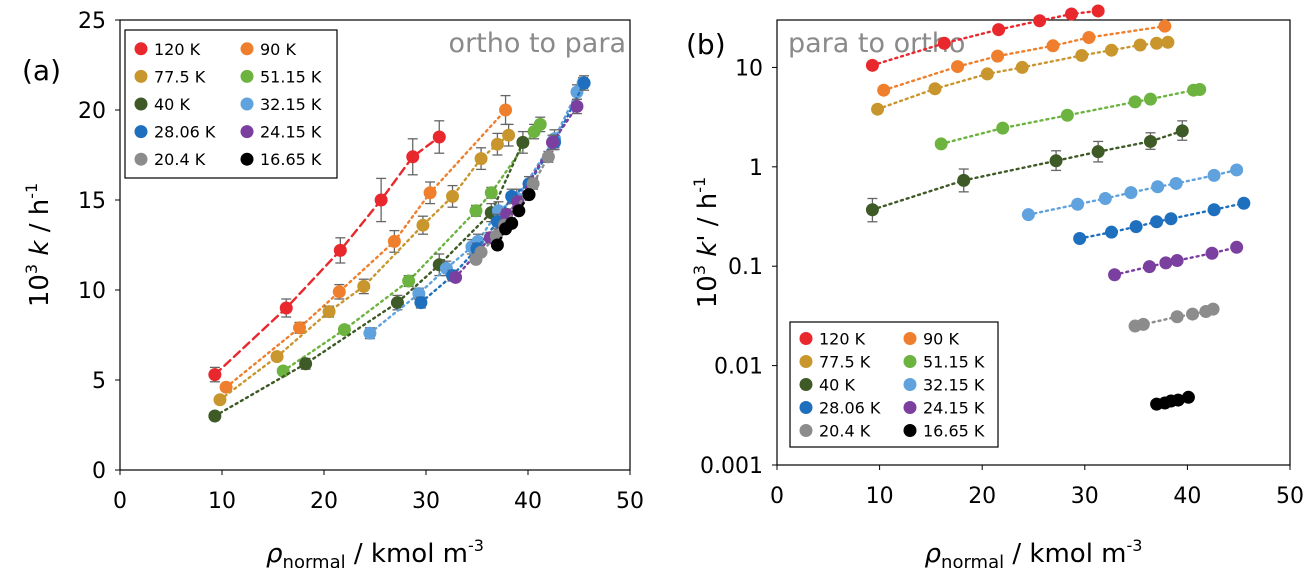 Image resolution: width=1311 pixels, height=568 pixels. I want to click on legend-label-90-k: 90 K, so click(941, 339).